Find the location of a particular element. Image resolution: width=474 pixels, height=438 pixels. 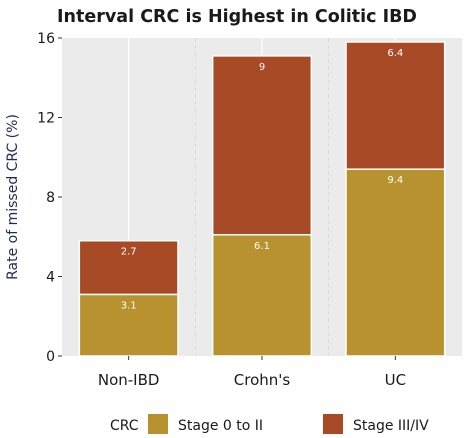

x-tick-label: UC is located at coordinates (395, 380).